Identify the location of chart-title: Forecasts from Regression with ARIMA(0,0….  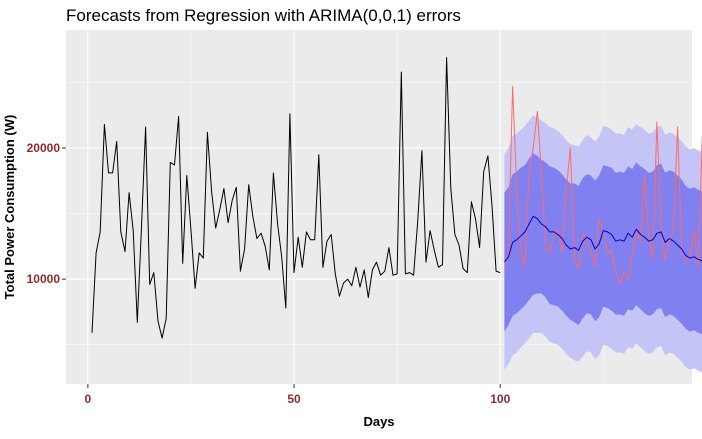
(263, 15).